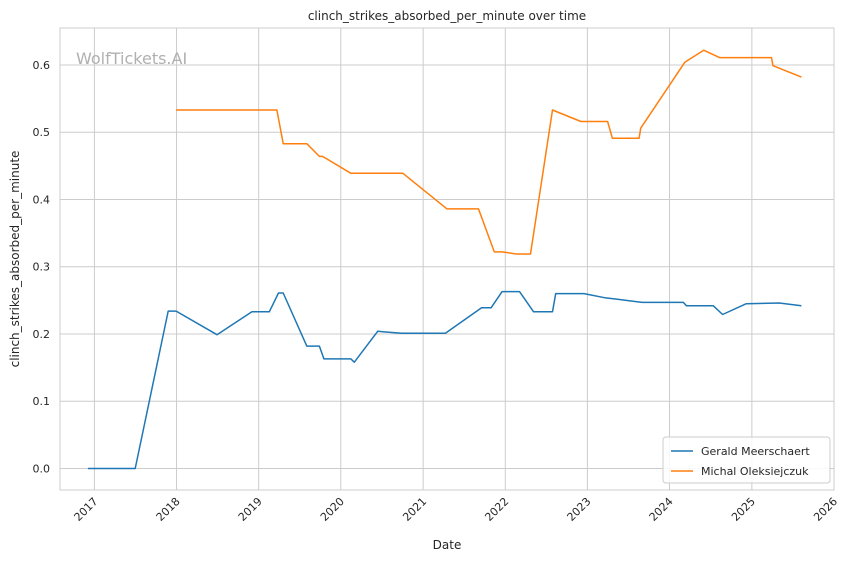  I want to click on x-tick-label: 2020, so click(332, 509).